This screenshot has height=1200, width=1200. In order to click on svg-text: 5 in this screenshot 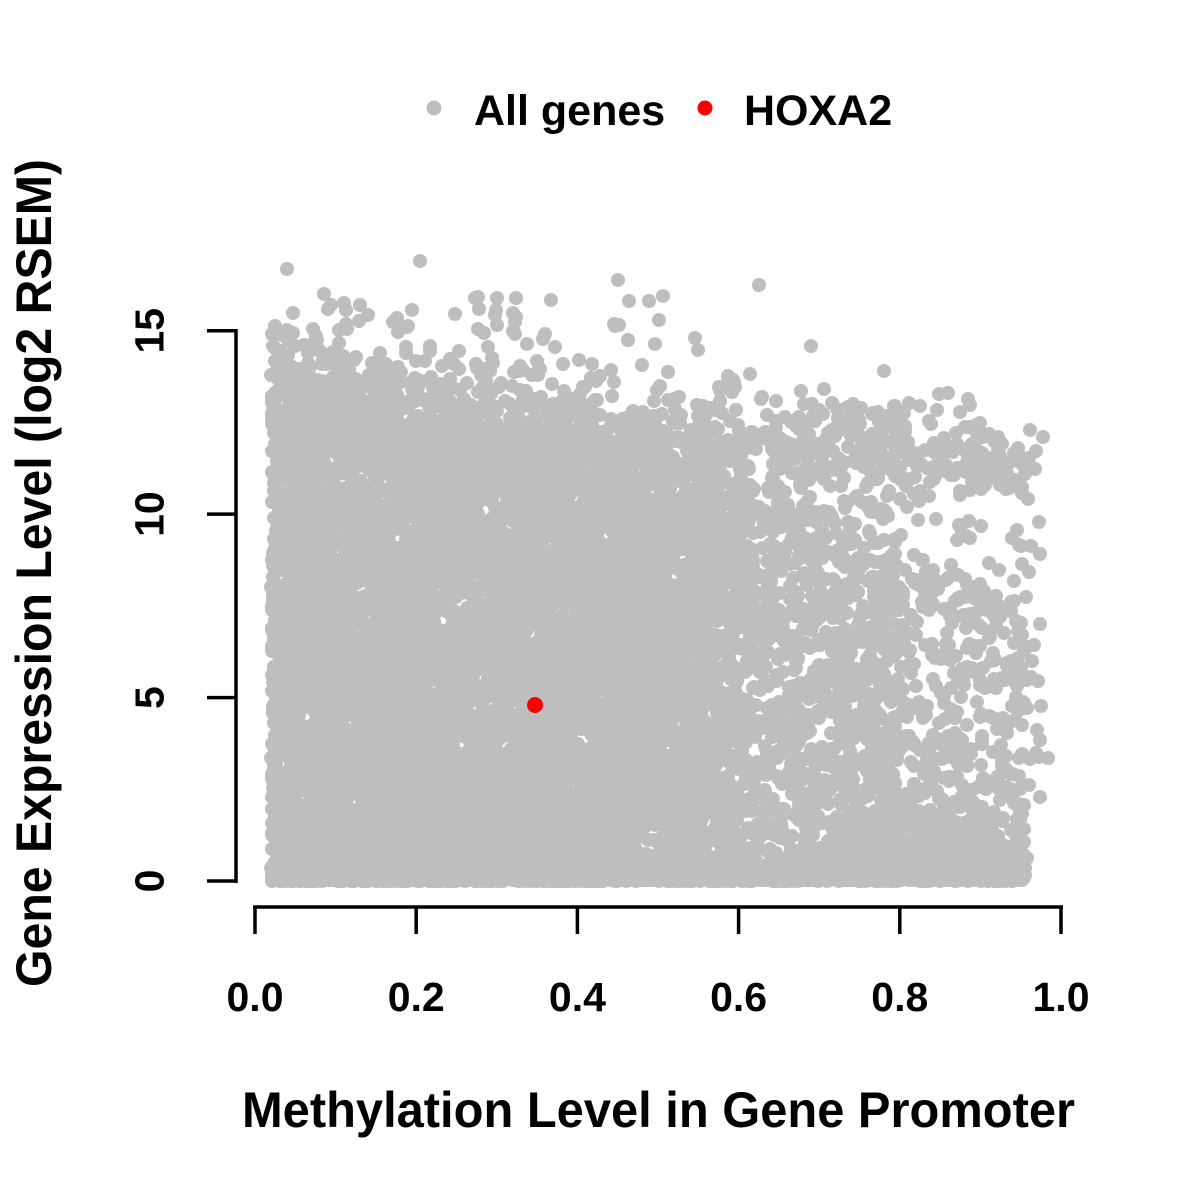, I will do `click(150, 697)`.